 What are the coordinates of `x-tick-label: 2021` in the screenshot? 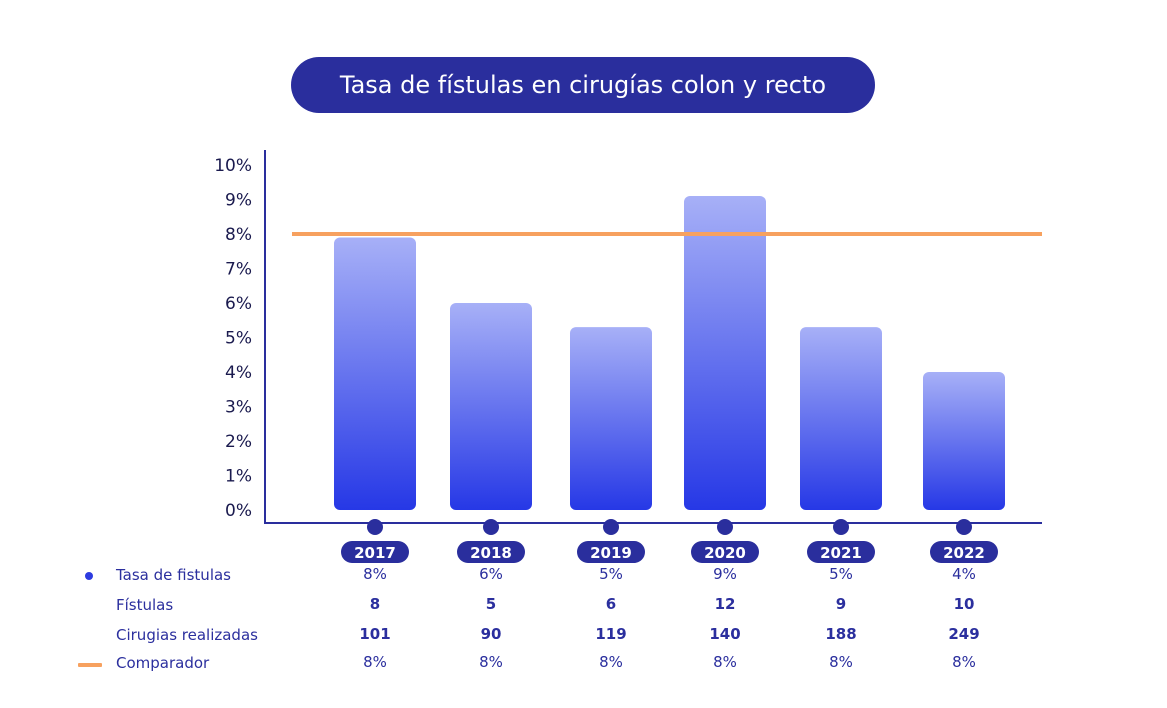 It's located at (841, 553).